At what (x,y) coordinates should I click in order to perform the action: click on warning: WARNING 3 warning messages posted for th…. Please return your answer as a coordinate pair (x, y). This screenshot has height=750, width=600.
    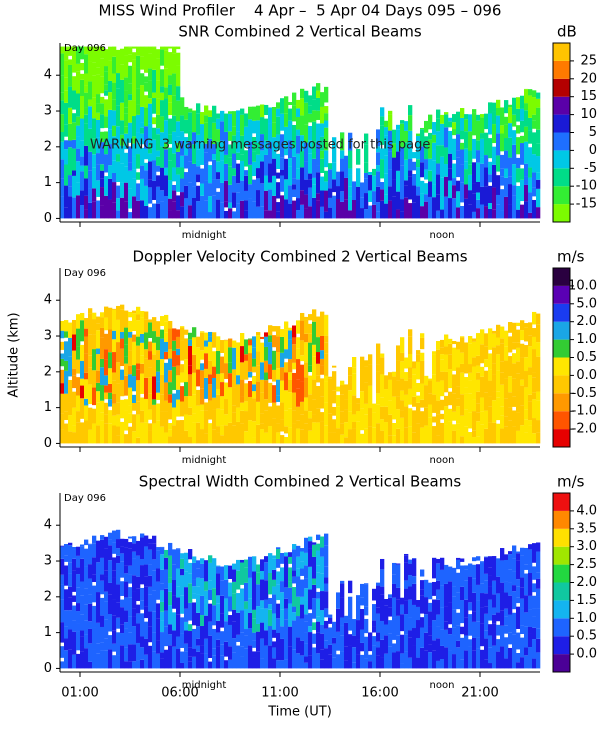
    Looking at the image, I should click on (260, 145).